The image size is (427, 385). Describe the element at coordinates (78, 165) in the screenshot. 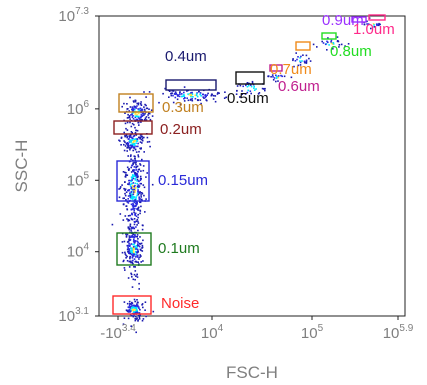

I see `y-axis-ticks: 103.1 104 105 106 107.3` at that location.